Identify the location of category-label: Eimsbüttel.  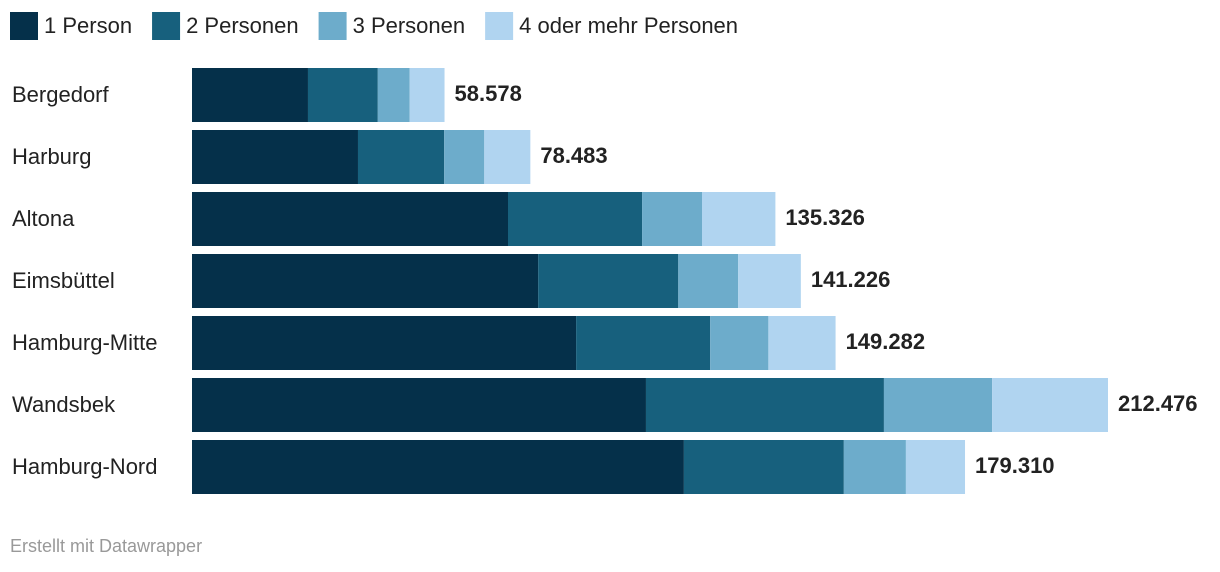
(63, 280).